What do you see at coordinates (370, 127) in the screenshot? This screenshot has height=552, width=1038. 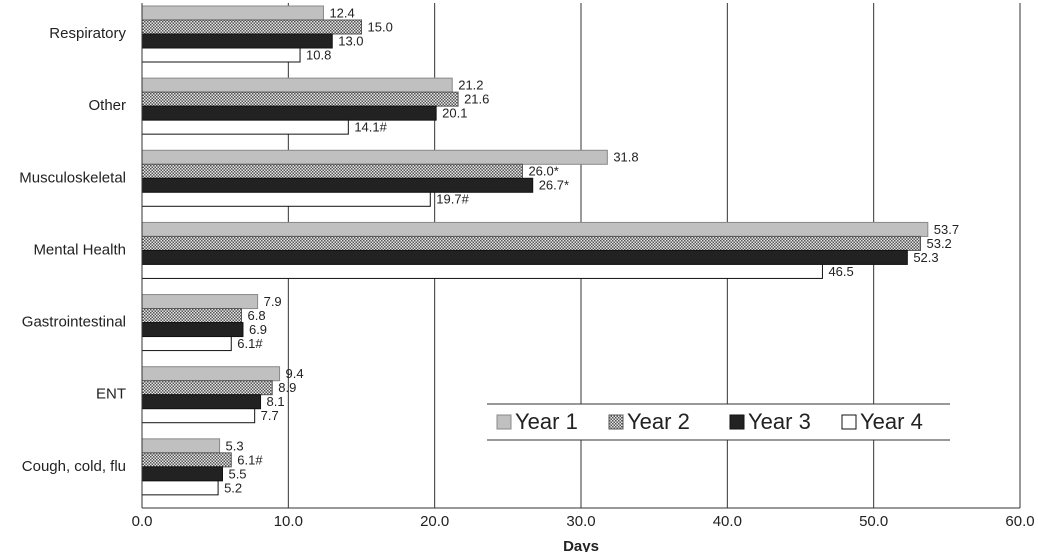 I see `data-label: 14.1#` at bounding box center [370, 127].